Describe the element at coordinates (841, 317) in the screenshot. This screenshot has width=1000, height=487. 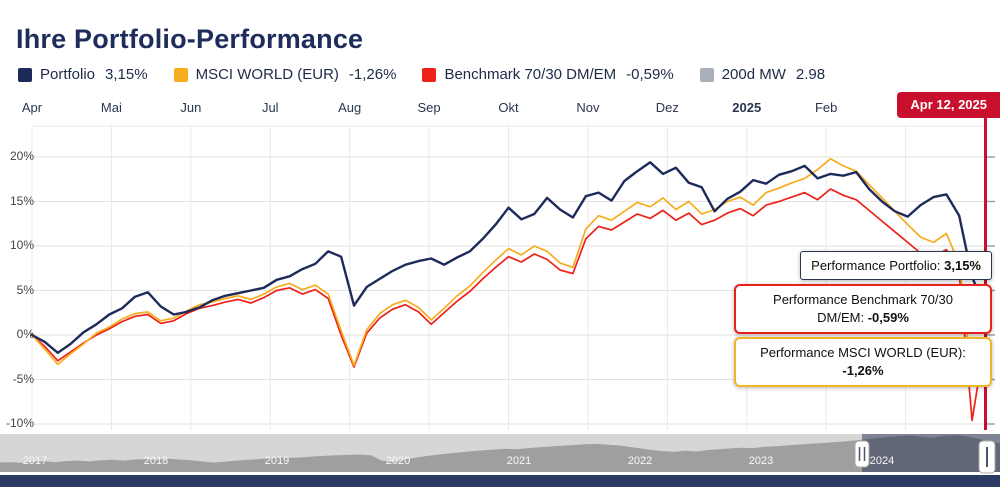
I see `tooltip-label: DM/EM:` at that location.